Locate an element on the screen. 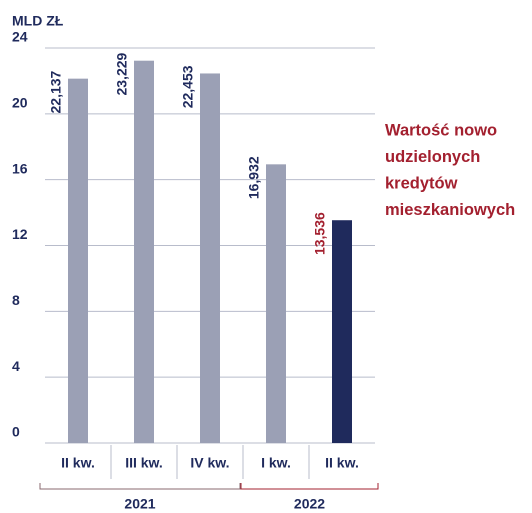  value-label: 22,137 is located at coordinates (56, 91).